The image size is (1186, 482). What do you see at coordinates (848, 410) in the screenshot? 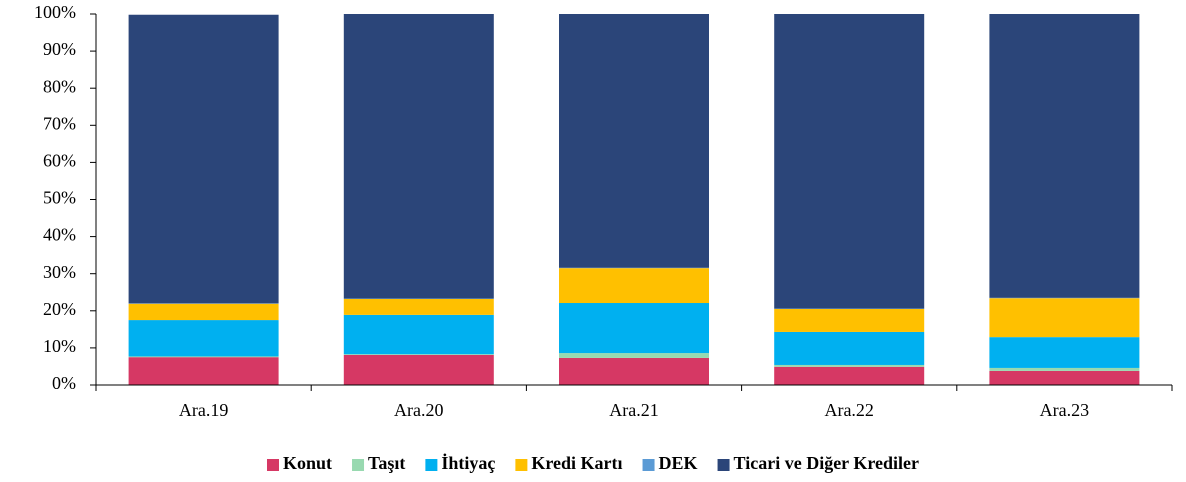
I see `x-tick-label: Ara.22` at bounding box center [848, 410].